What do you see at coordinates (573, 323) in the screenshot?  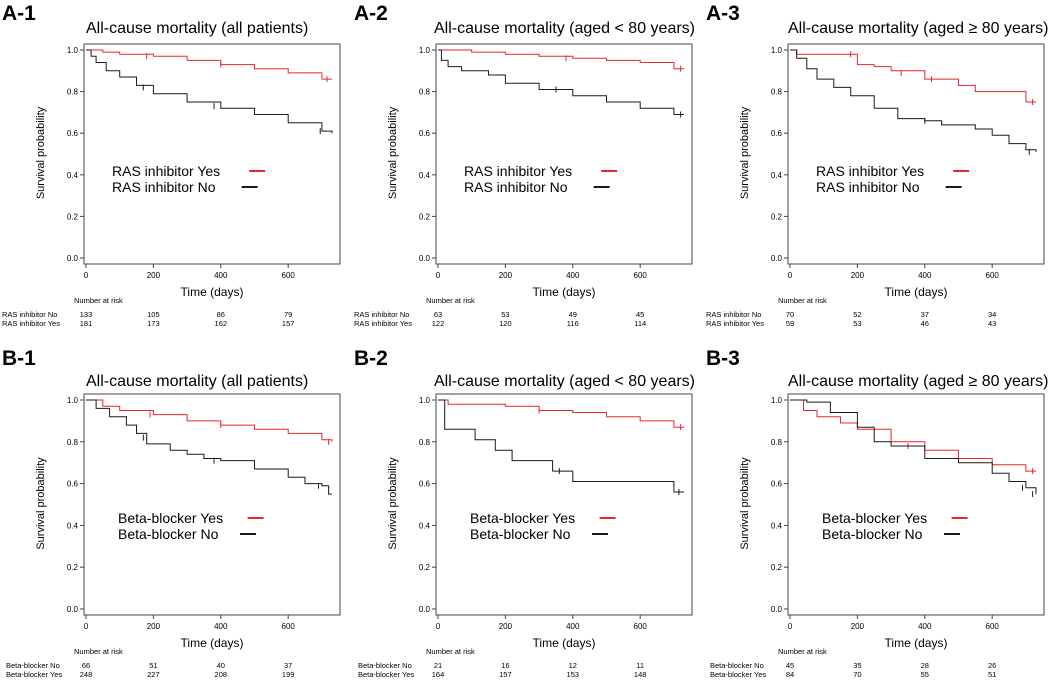 I see `risk-value: 116` at bounding box center [573, 323].